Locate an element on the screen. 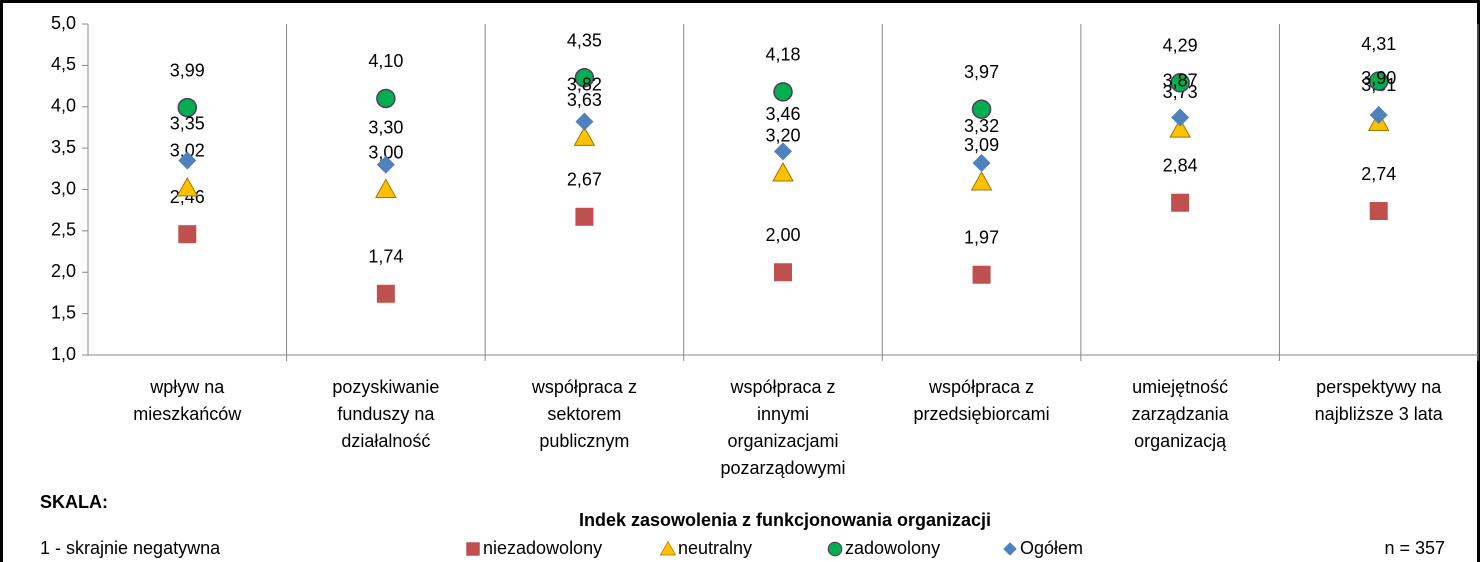 The width and height of the screenshot is (1480, 562). data-label: 3,99 is located at coordinates (187, 70).